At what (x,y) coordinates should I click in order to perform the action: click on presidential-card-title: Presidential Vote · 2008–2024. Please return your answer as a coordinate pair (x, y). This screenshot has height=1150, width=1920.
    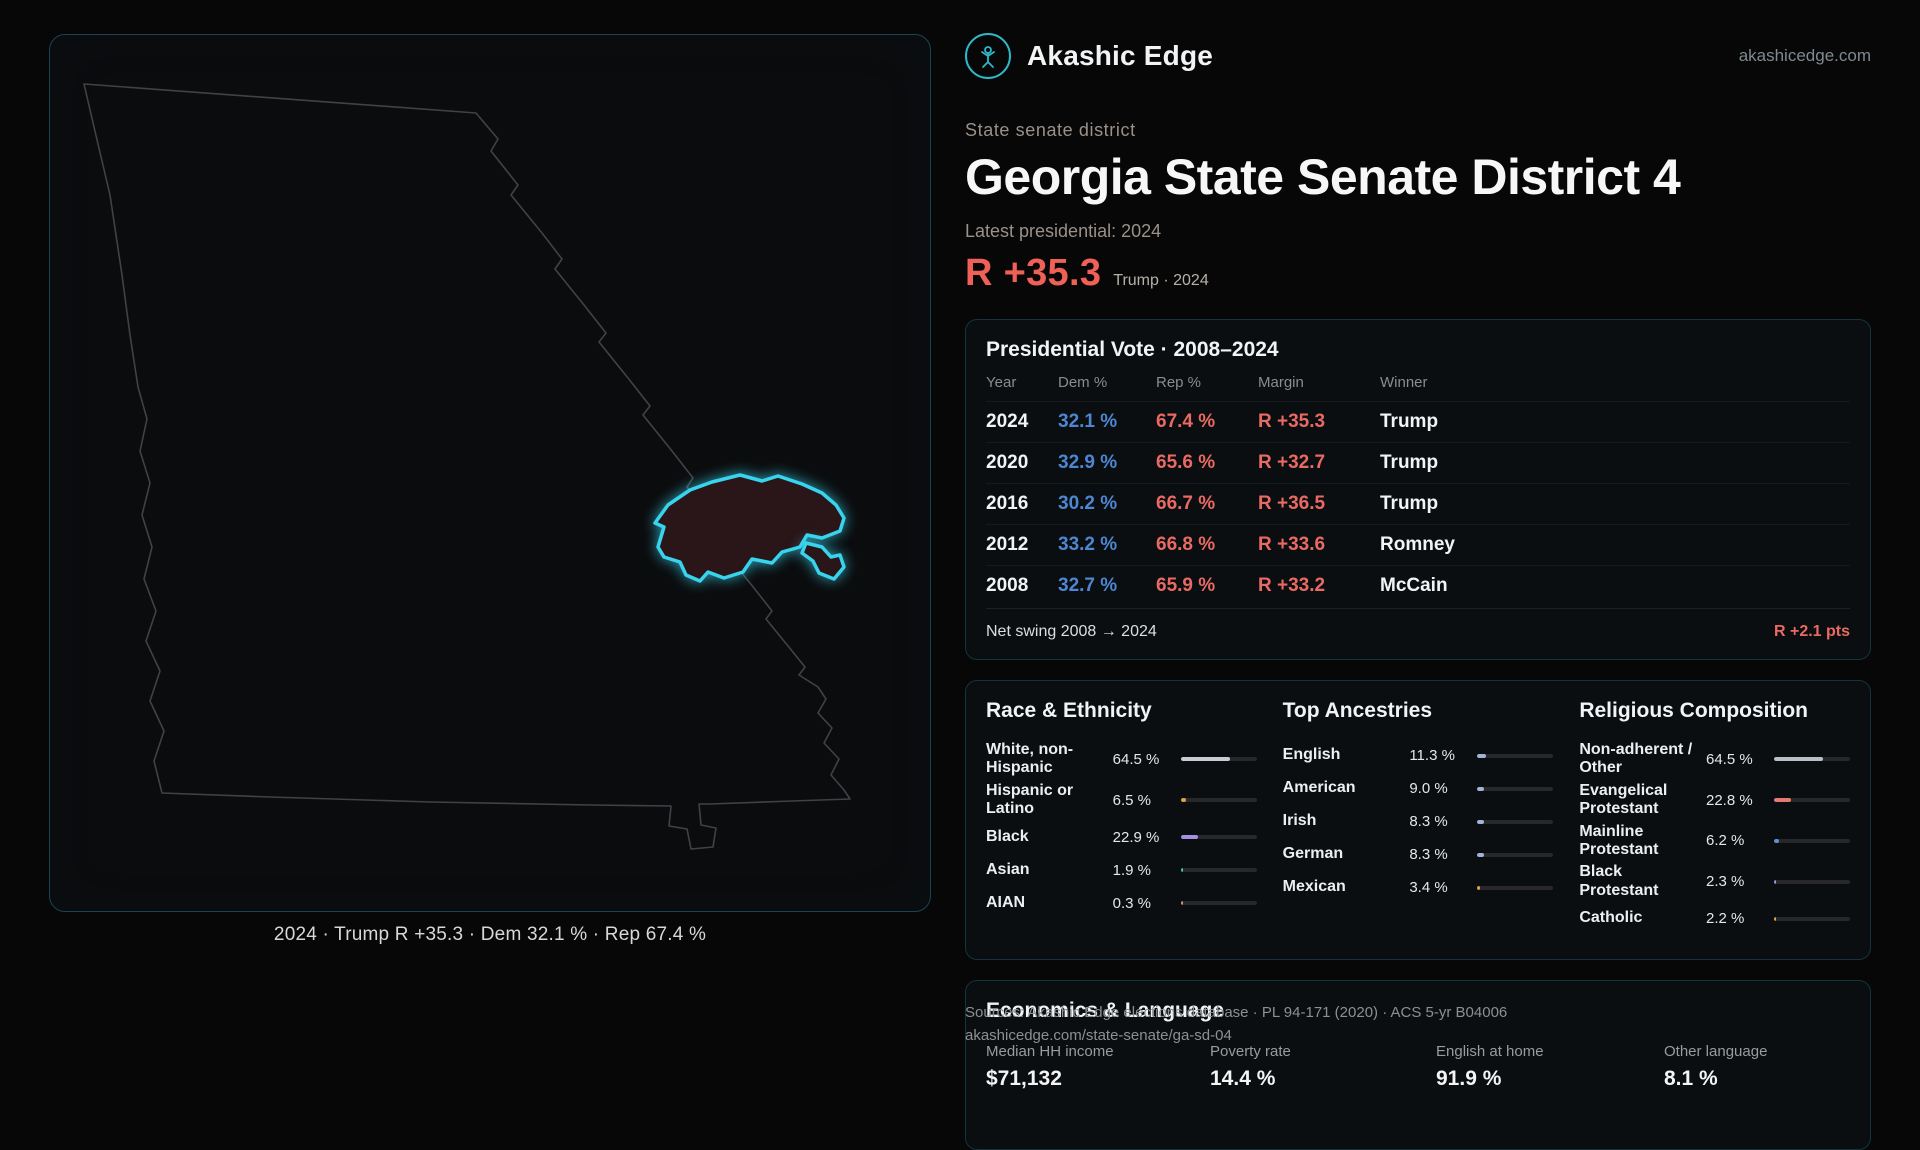
    Looking at the image, I should click on (1132, 349).